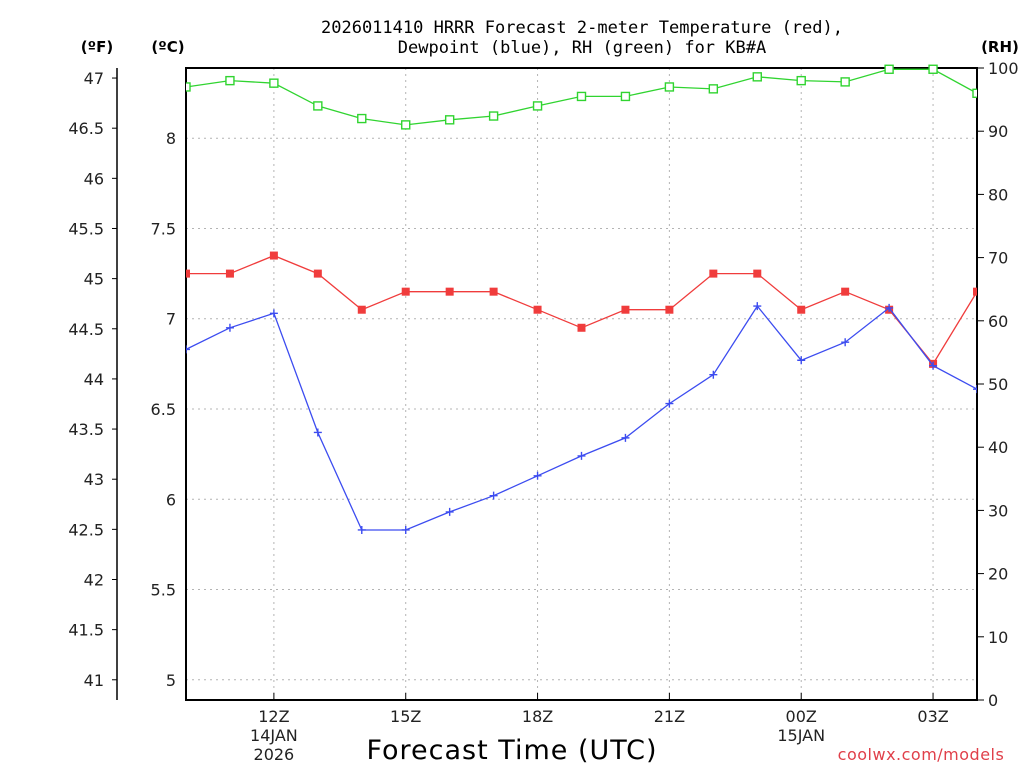 The width and height of the screenshot is (1024, 768). What do you see at coordinates (86, 529) in the screenshot?
I see `fahrenheit-tick-label: 42.5` at bounding box center [86, 529].